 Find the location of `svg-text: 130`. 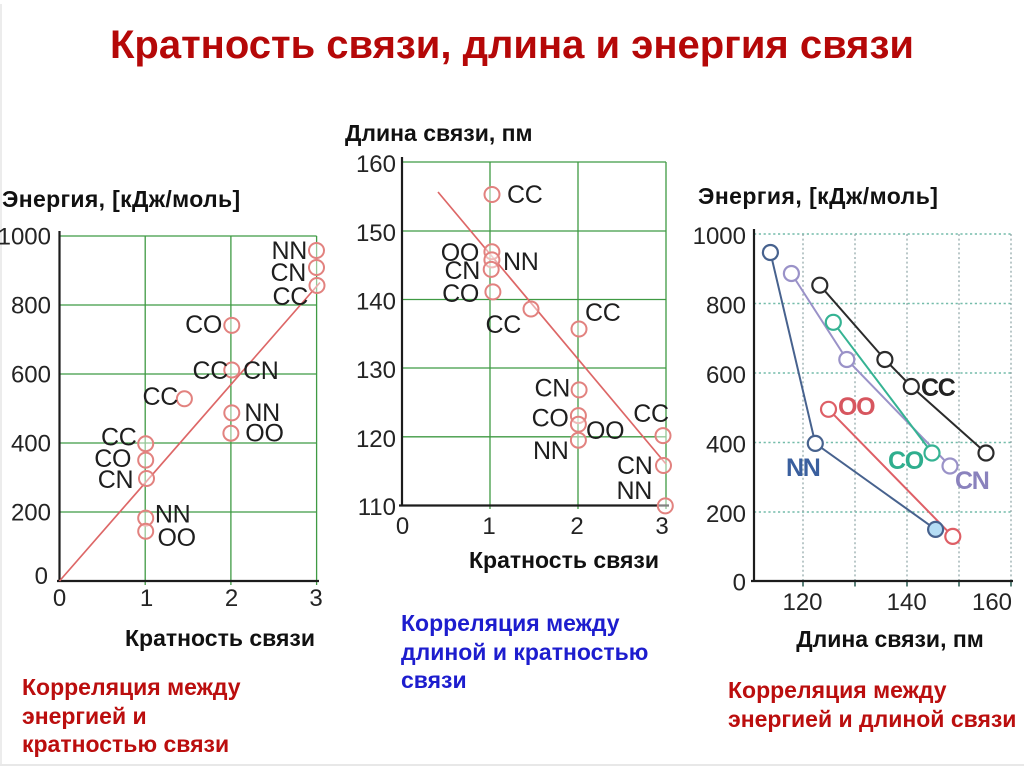

svg-text: 130 is located at coordinates (376, 370).